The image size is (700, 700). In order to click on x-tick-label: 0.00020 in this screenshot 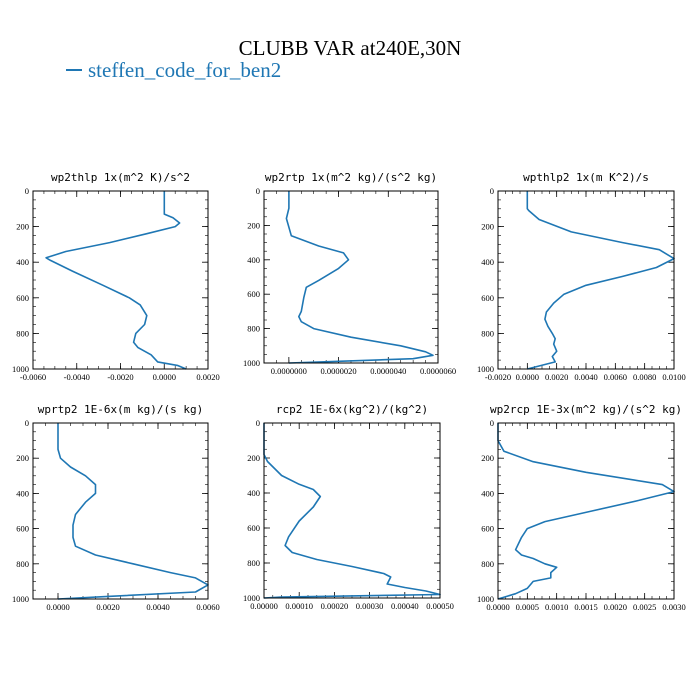, I will do `click(335, 606)`.